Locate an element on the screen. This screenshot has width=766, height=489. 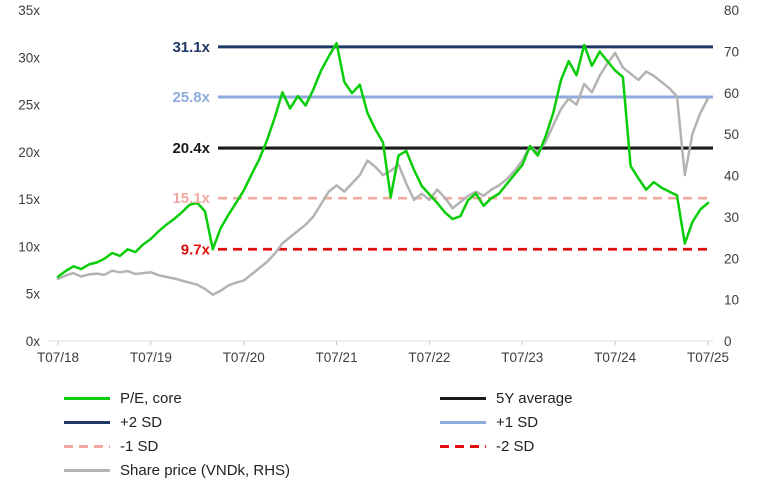
left-axis-tick-label: 10x is located at coordinates (29, 246).